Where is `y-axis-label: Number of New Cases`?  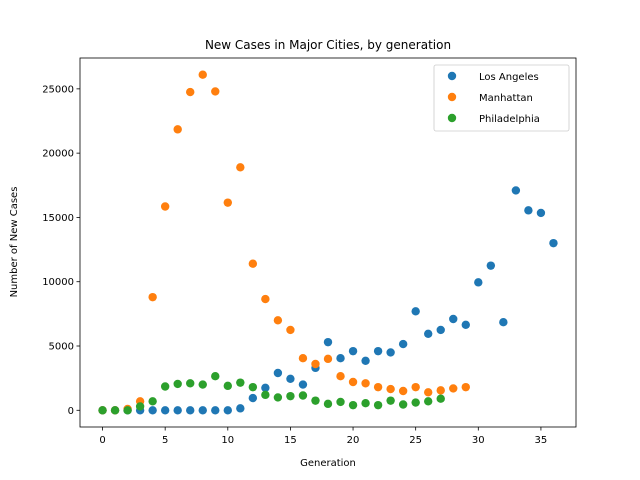 y-axis-label: Number of New Cases is located at coordinates (14, 242).